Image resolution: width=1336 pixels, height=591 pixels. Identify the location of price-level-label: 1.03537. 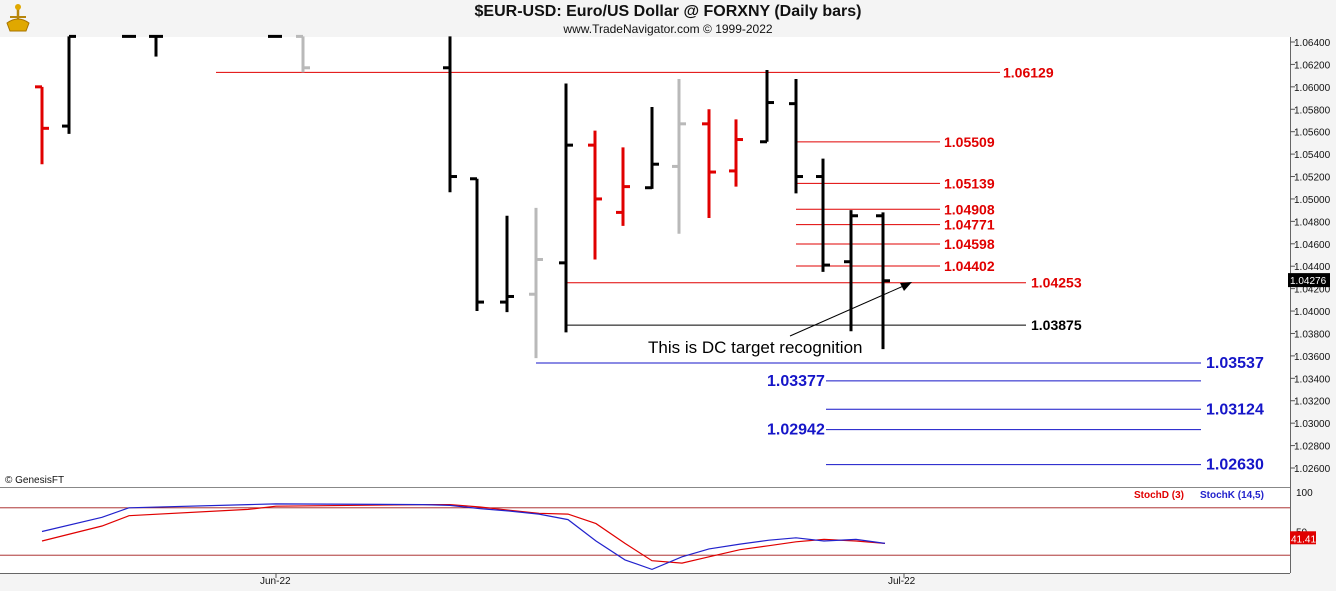
(1235, 363).